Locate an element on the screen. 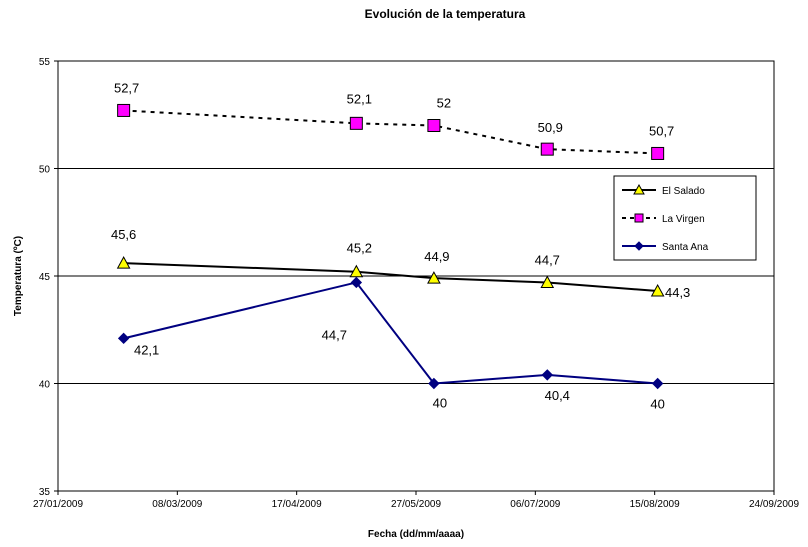  x-tick-label: 06/07/2009 is located at coordinates (535, 504).